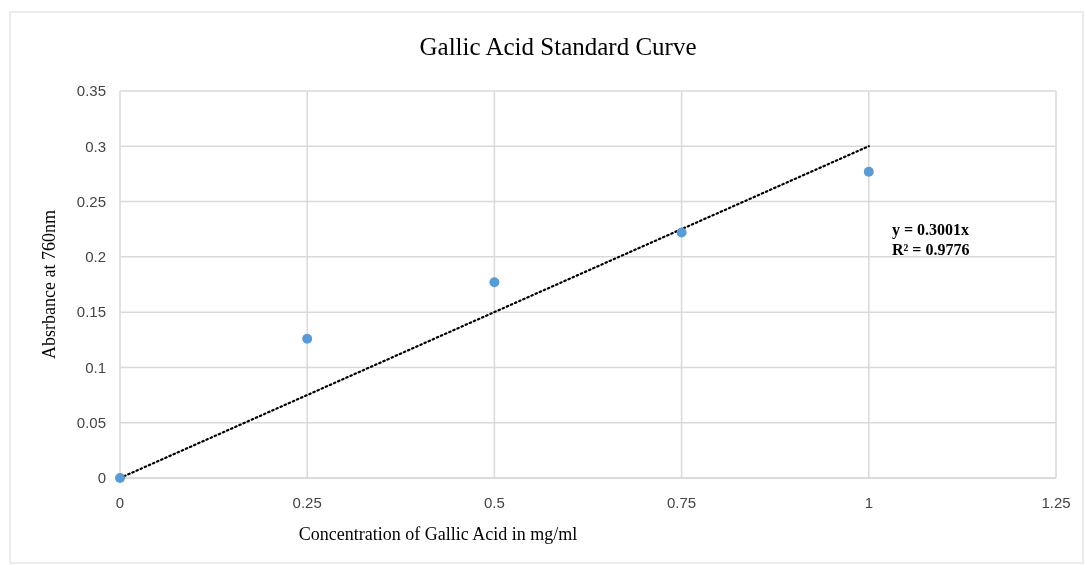 This screenshot has height=565, width=1085. I want to click on x-axis-title: Concentration of Gallic Acid in mg/ml, so click(438, 534).